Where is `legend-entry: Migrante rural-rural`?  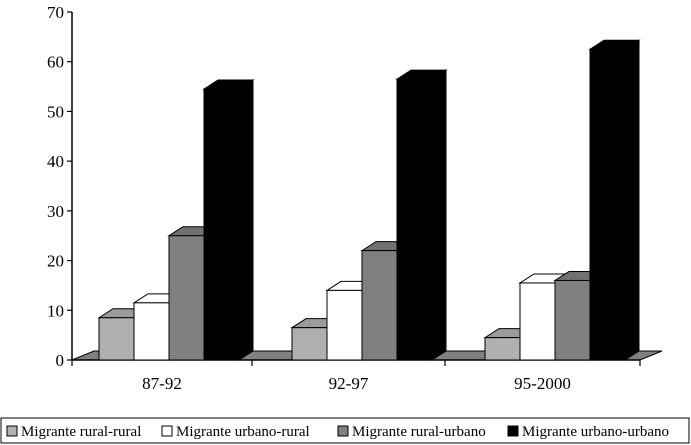
legend-entry: Migrante rural-rural is located at coordinates (73, 432).